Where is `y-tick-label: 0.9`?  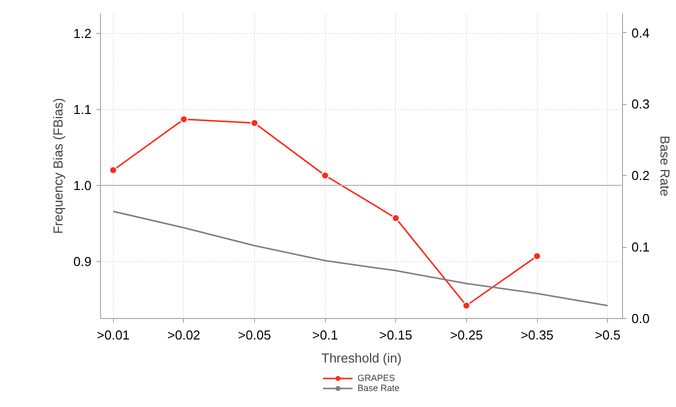 y-tick-label: 0.9 is located at coordinates (82, 261).